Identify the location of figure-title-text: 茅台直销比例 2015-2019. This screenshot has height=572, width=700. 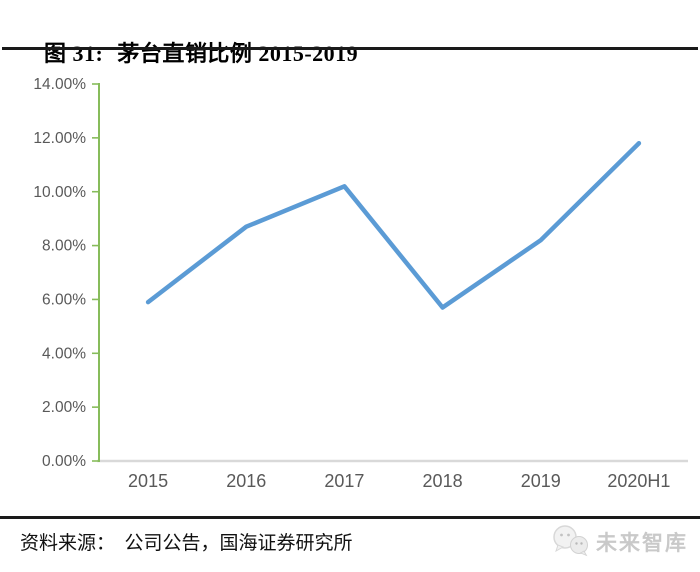
(238, 53).